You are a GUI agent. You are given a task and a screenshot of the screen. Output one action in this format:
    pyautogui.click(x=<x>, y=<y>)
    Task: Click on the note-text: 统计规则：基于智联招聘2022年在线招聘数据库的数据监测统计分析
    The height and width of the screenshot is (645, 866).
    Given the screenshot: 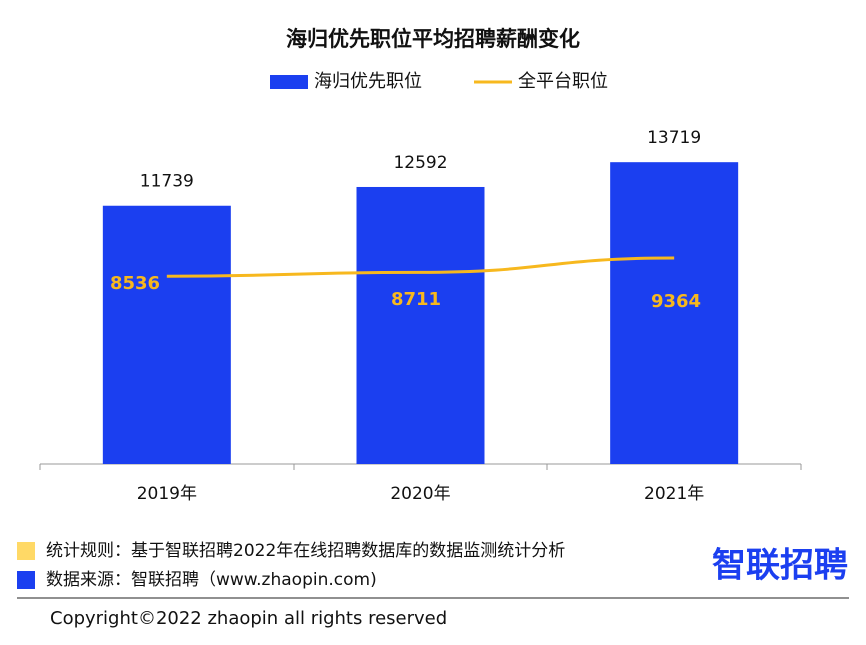 What is the action you would take?
    pyautogui.click(x=305, y=551)
    